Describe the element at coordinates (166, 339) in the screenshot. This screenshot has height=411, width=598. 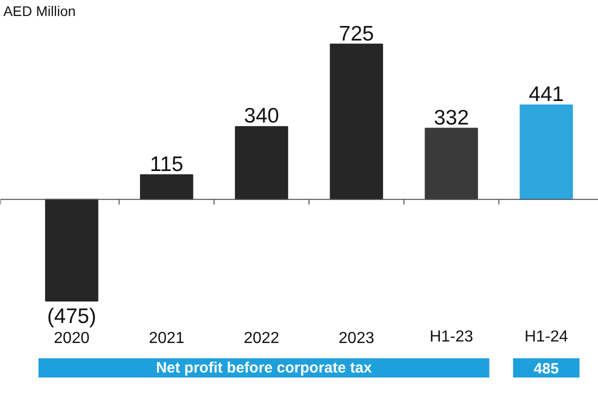
I see `x-tick-label: 2021` at that location.